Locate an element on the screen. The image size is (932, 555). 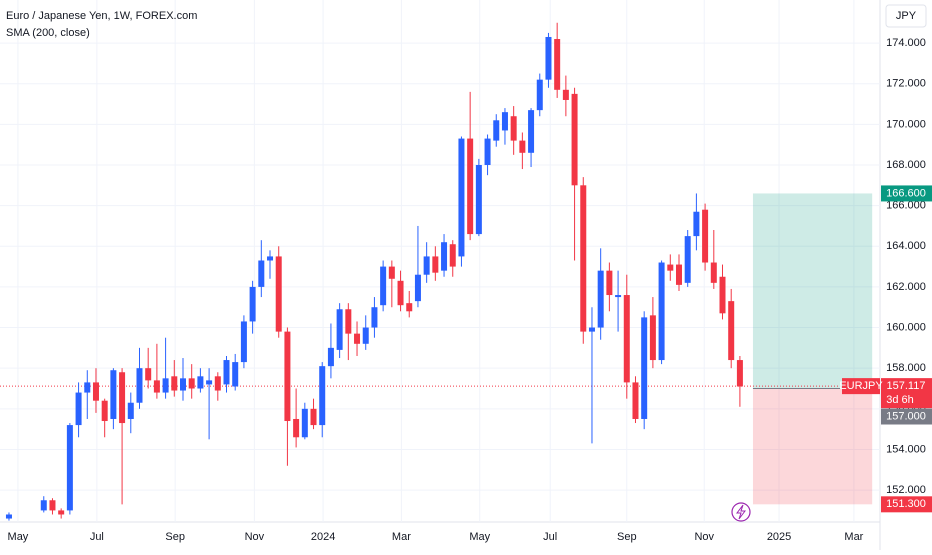
last-price-box is located at coordinates (906, 393).